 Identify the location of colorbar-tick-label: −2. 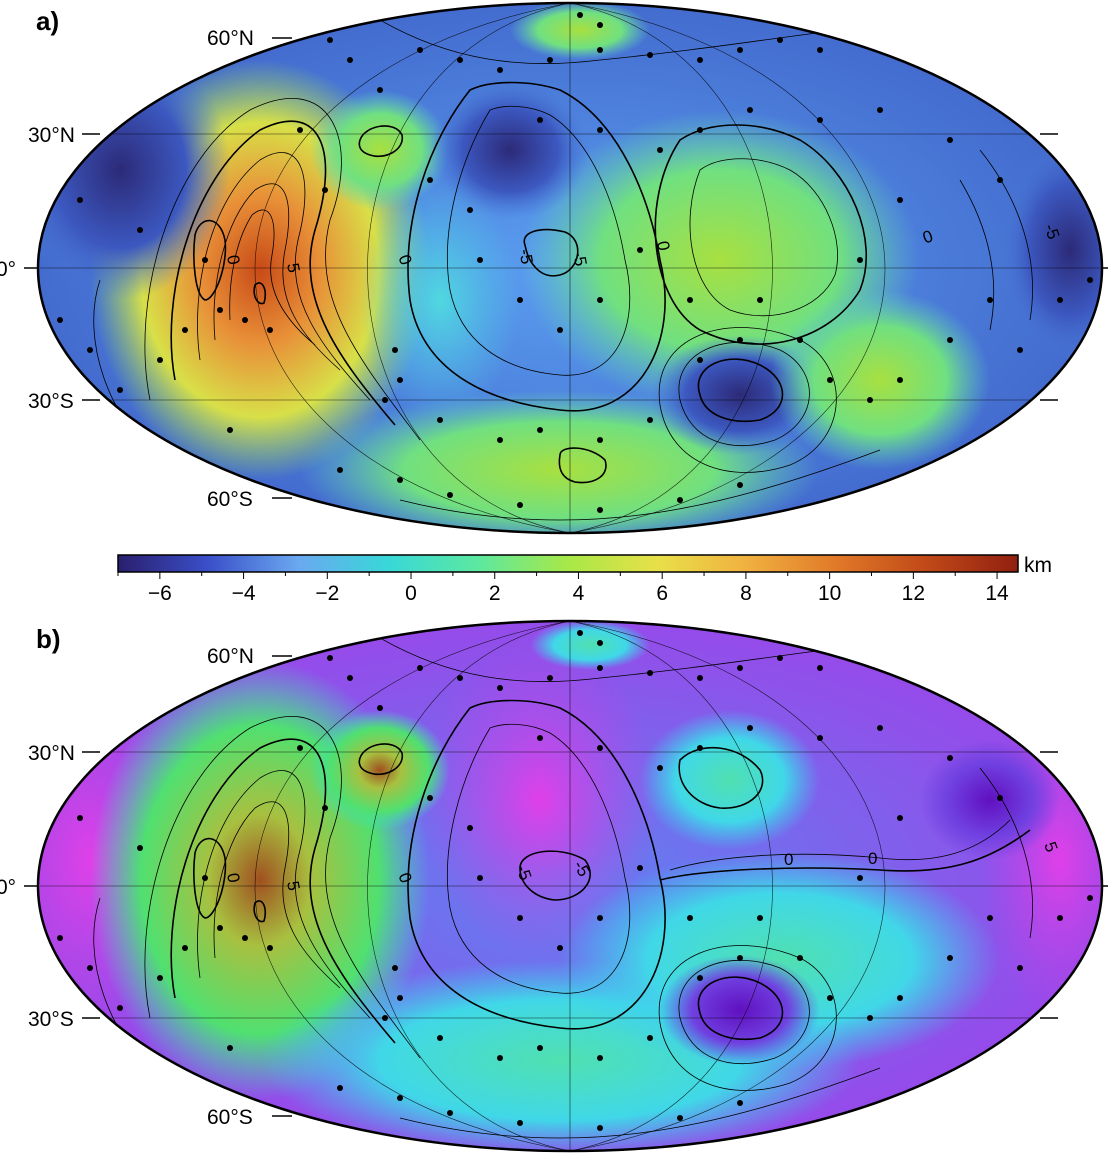
(327, 593).